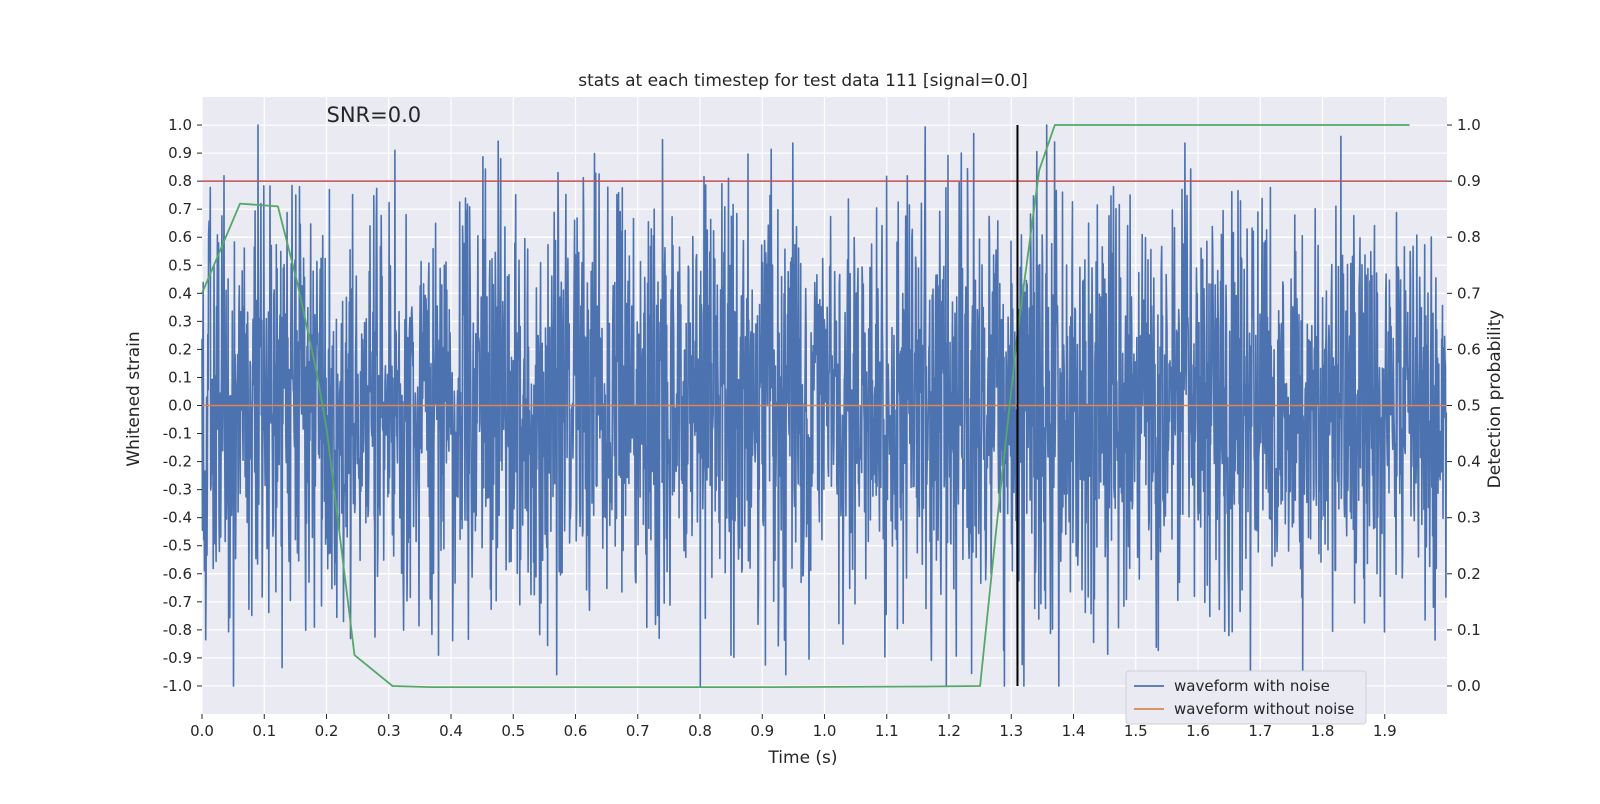 The image size is (1600, 804). Describe the element at coordinates (177, 434) in the screenshot. I see `y-tick-label-left: -0.1` at that location.